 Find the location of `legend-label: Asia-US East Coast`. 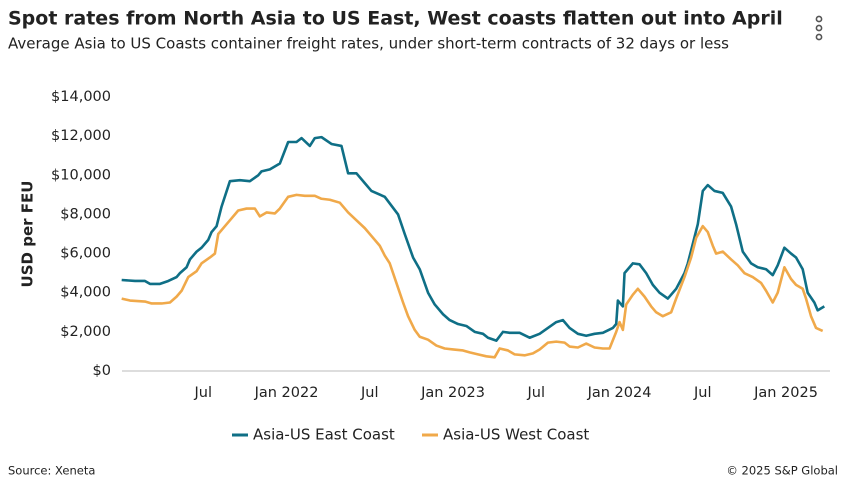

legend-label: Asia-US East Coast is located at coordinates (324, 435).